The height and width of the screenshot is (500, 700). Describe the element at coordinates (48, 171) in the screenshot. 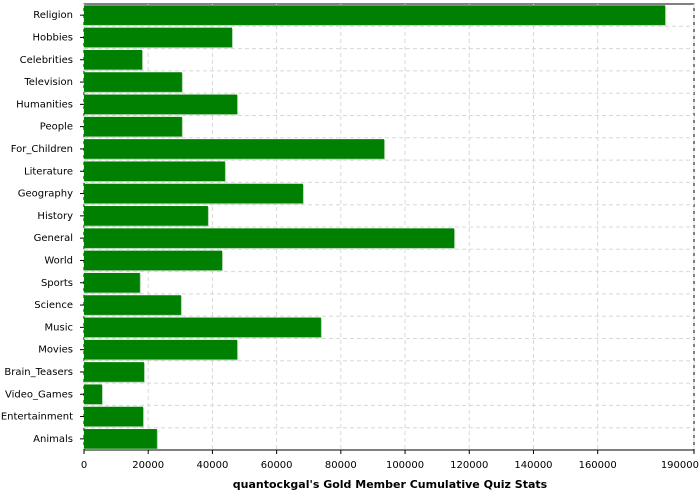

I see `y-tick-label: Literature` at that location.